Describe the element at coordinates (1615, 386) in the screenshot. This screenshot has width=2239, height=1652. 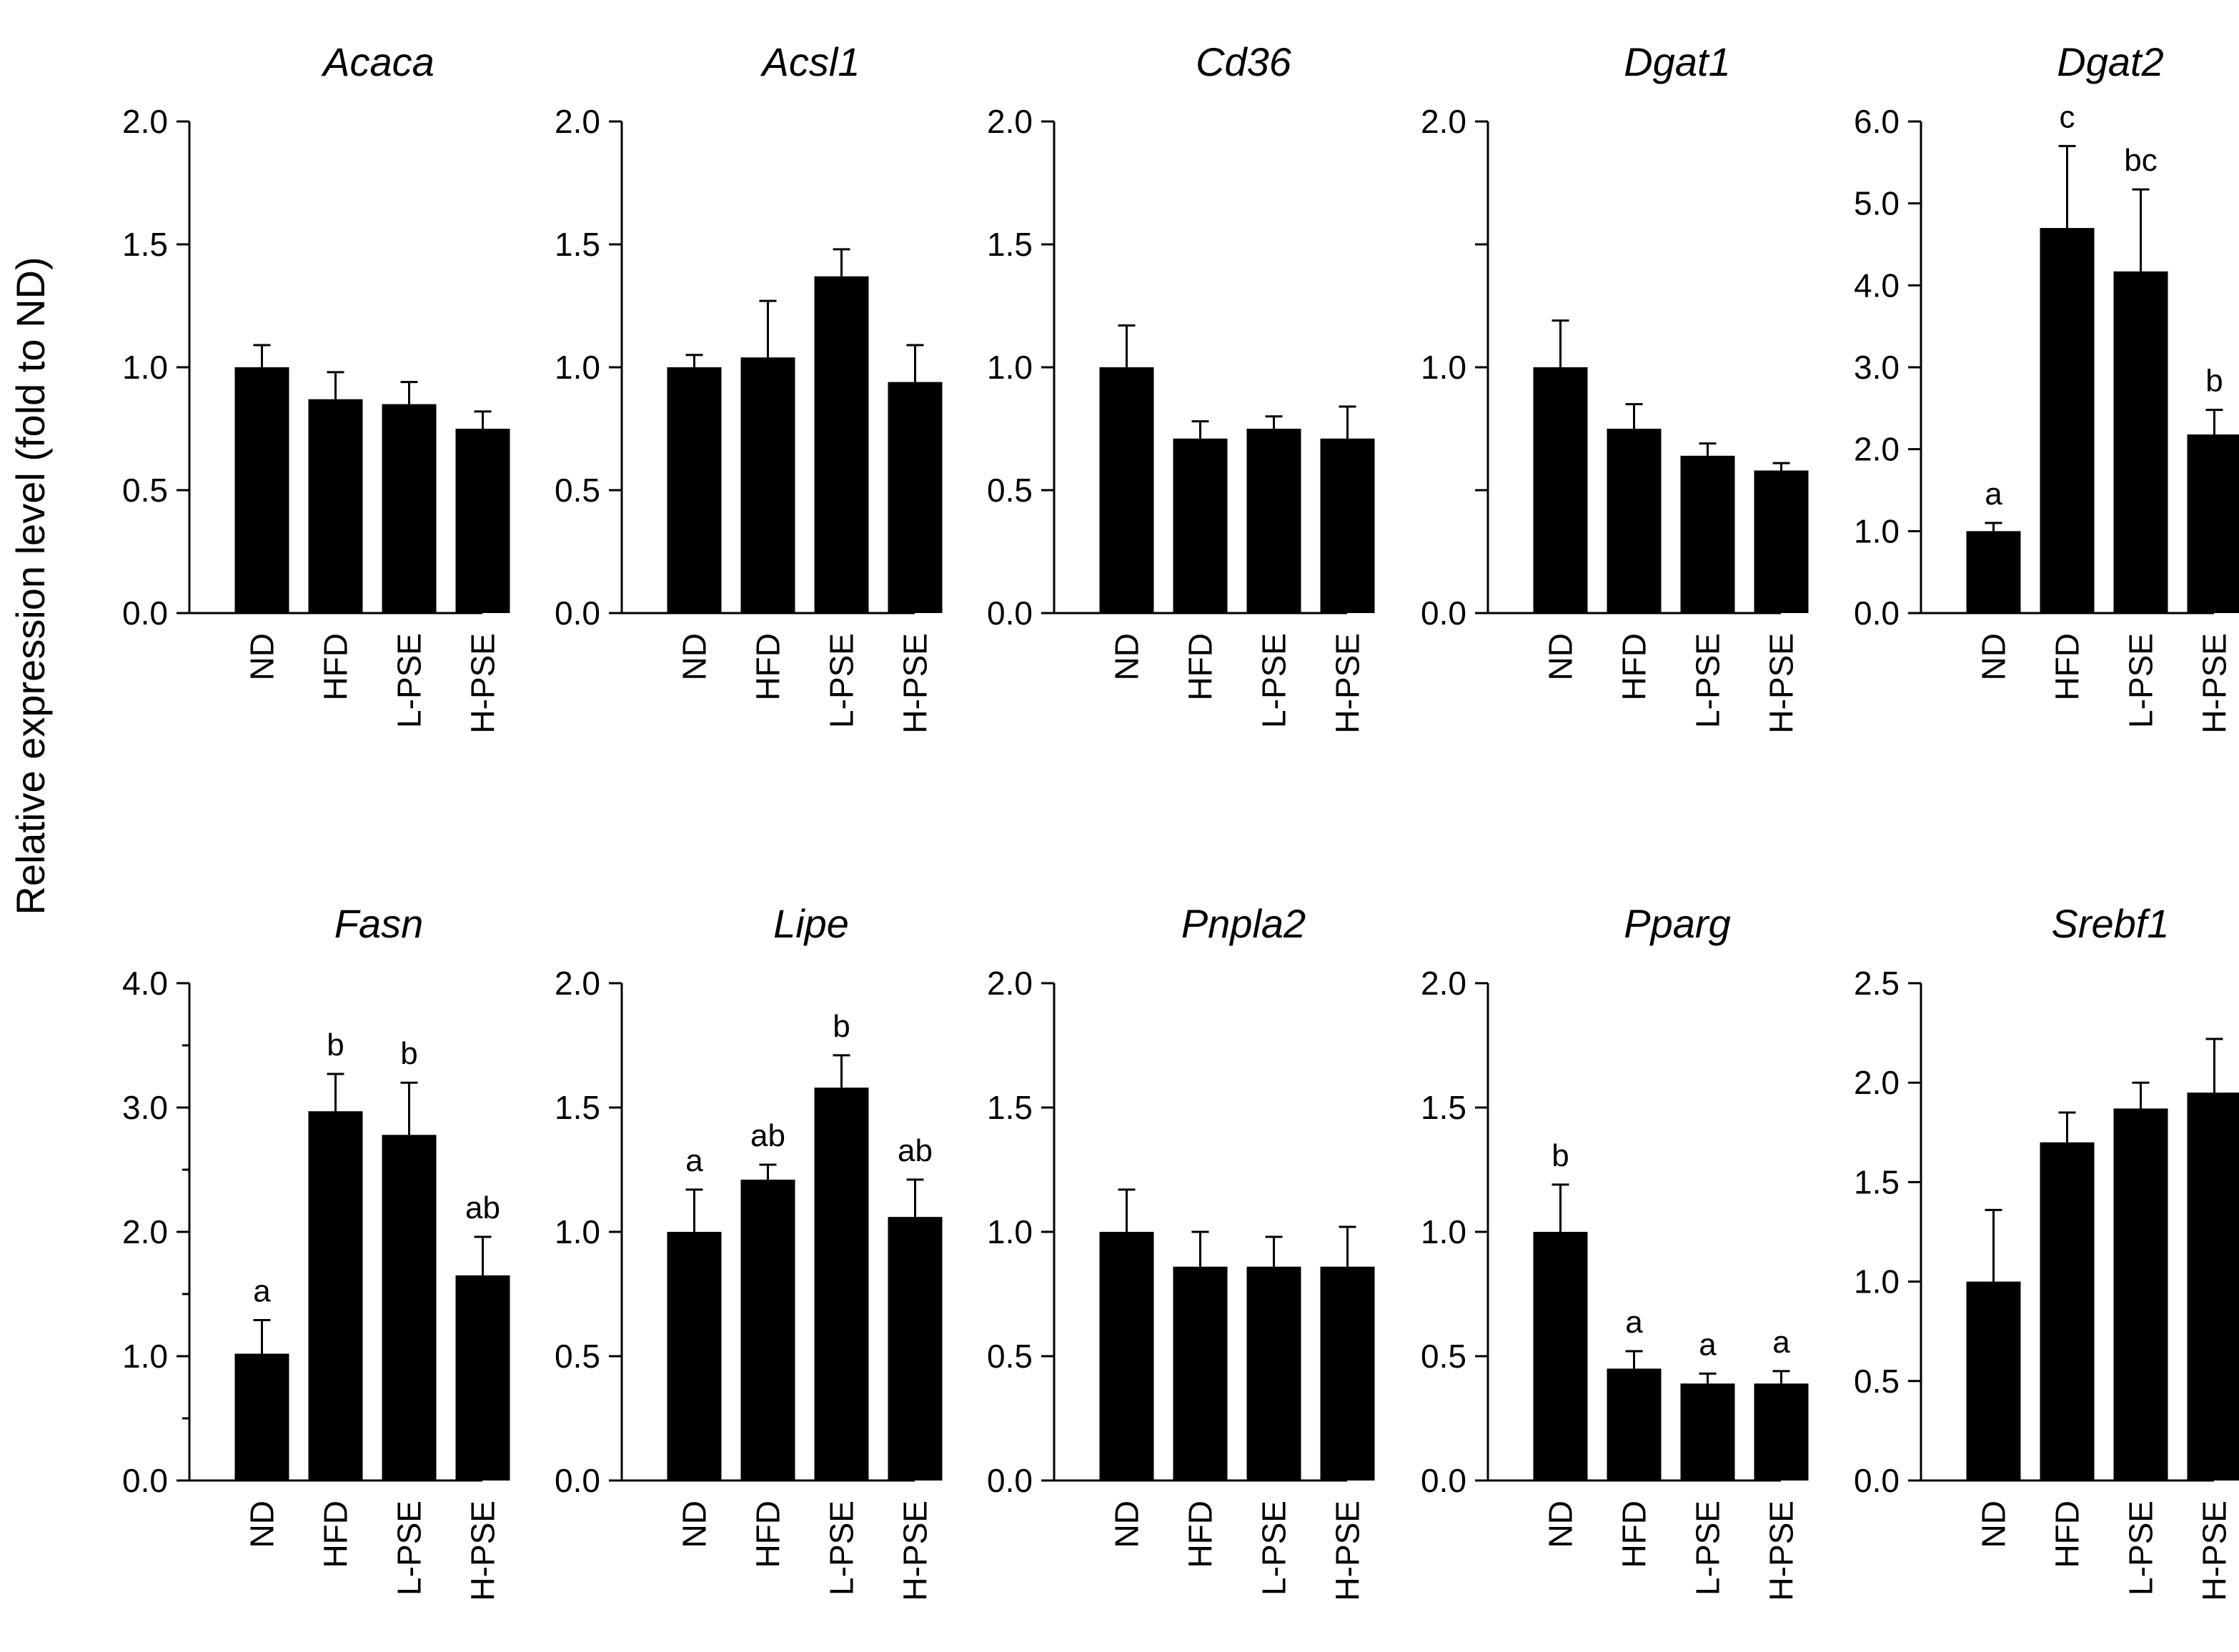
I see `panel-dgat1: Dgat1 0.0 1.0 2.0 ND HFD L-PSE H-PSE` at that location.